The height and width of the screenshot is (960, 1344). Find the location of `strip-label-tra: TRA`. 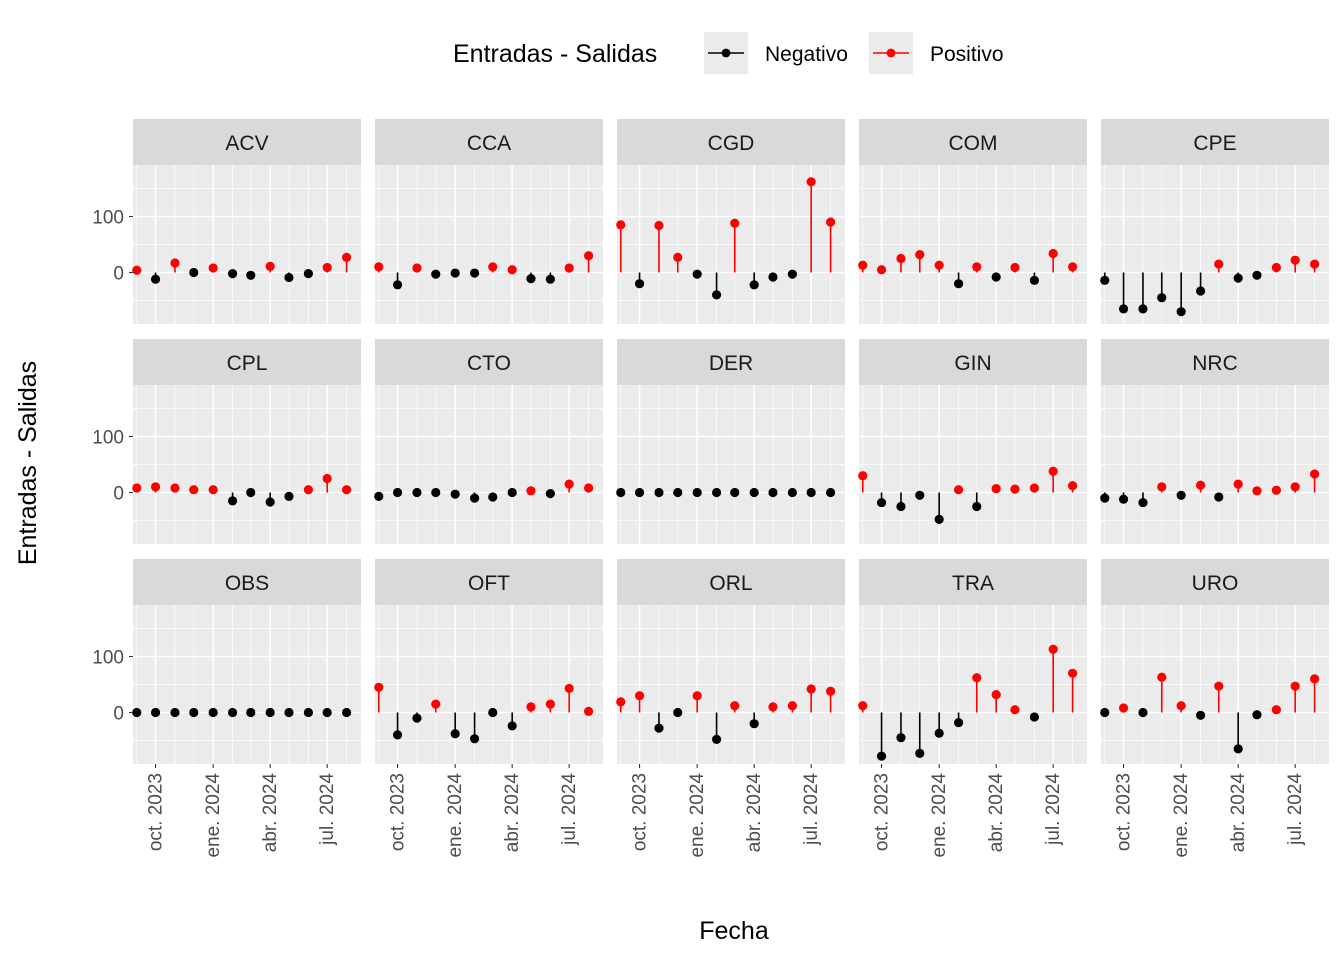

strip-label-tra: TRA is located at coordinates (973, 583).